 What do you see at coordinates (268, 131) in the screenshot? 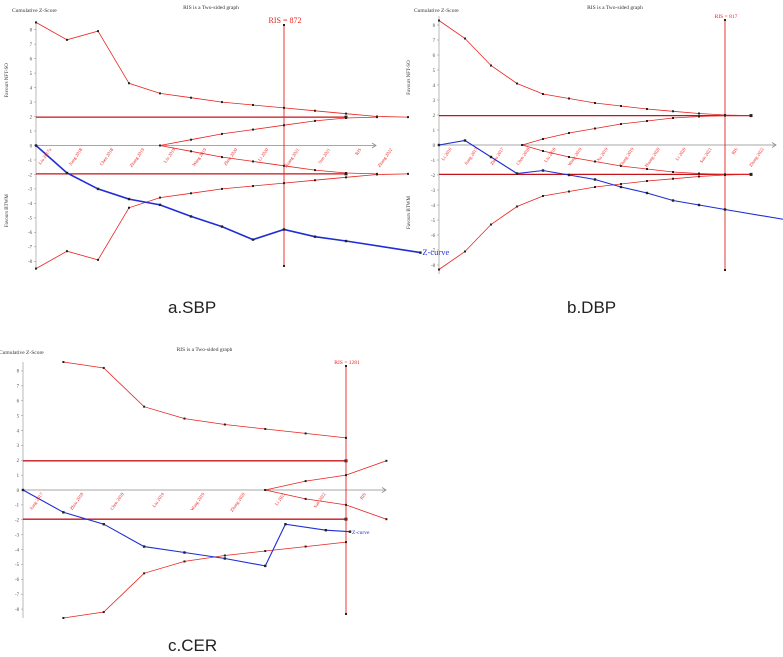
I see `upper-futility-boundary` at bounding box center [268, 131].